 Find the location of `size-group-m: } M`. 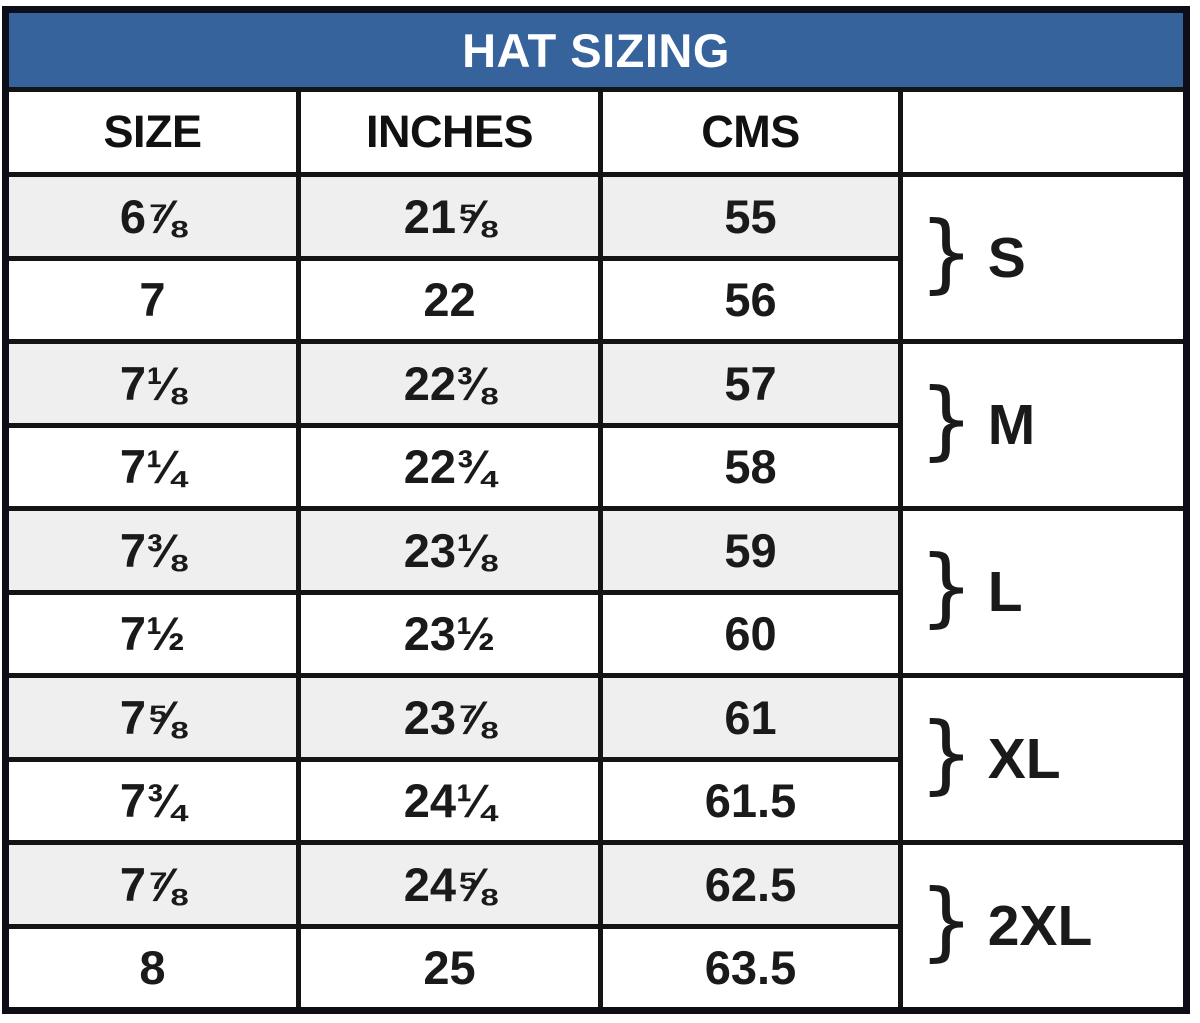

size-group-m: } M is located at coordinates (1043, 425).